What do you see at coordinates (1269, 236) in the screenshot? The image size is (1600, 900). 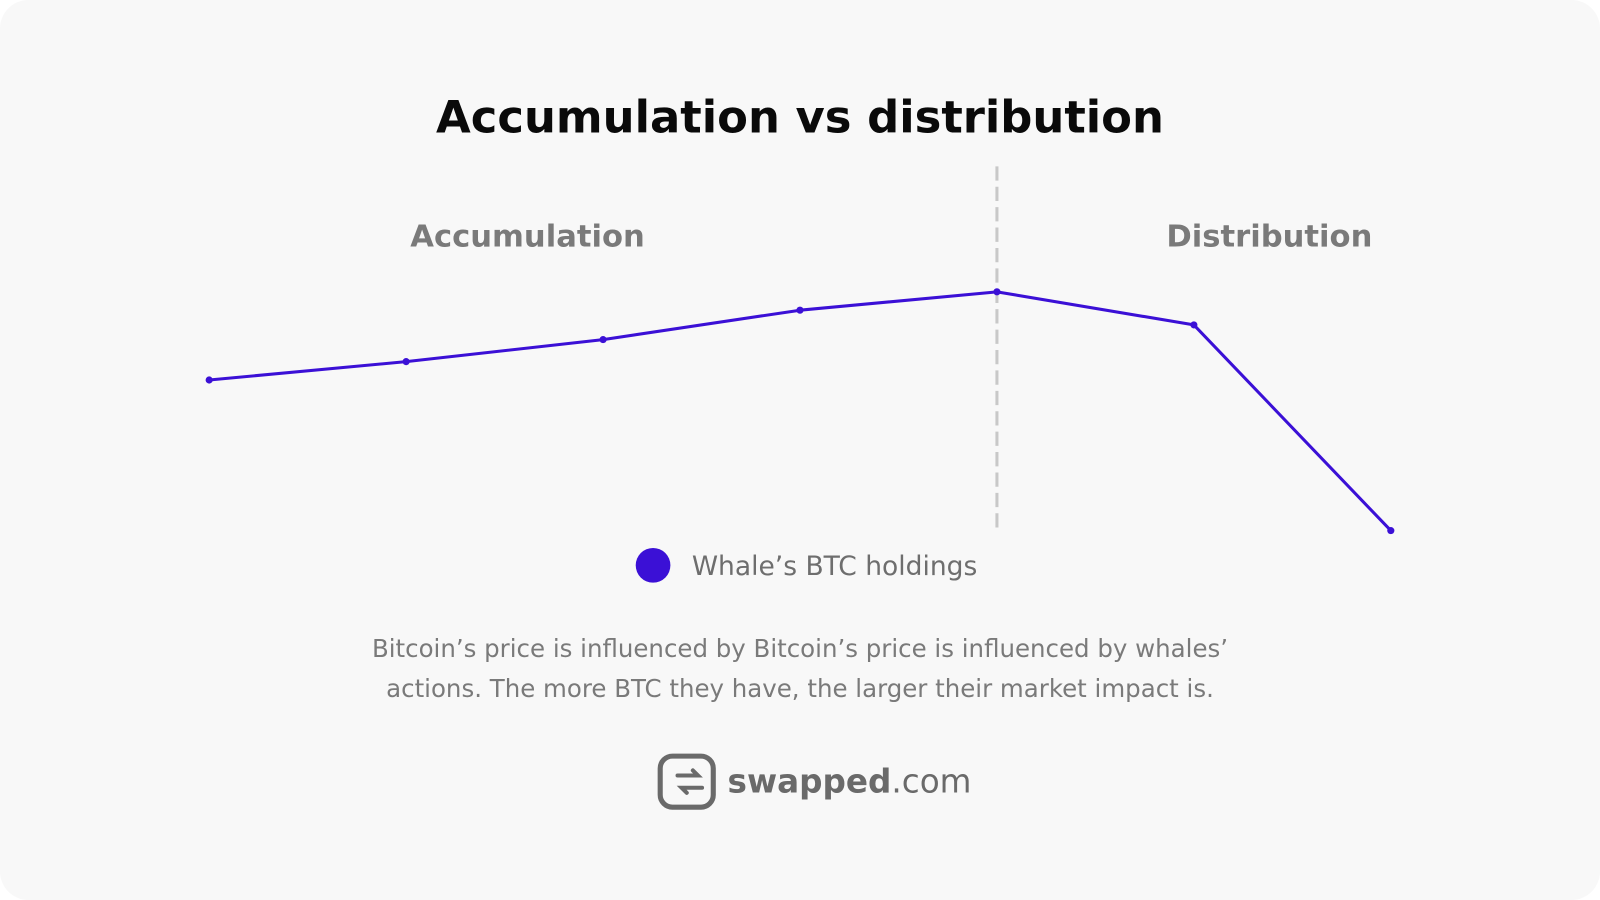 I see `annotation: Distribution` at bounding box center [1269, 236].